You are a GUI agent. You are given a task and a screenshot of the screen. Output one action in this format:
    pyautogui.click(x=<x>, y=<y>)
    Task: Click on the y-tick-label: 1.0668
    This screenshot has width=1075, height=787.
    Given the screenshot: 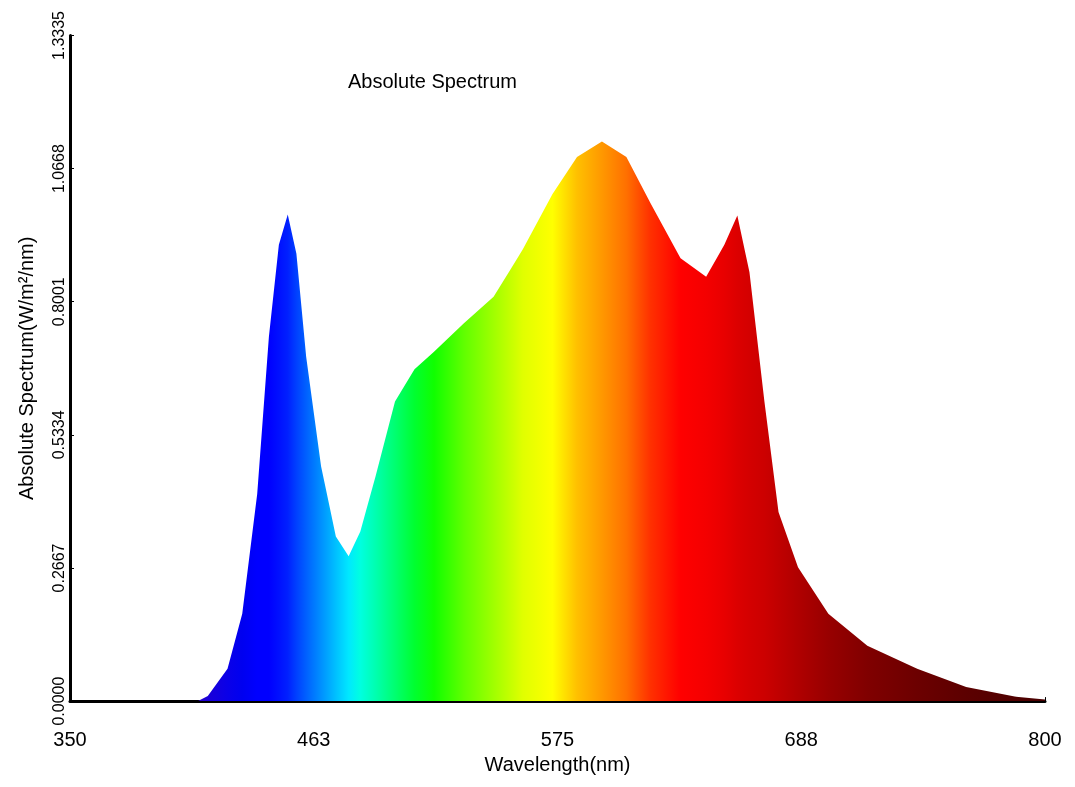 What is the action you would take?
    pyautogui.click(x=58, y=169)
    